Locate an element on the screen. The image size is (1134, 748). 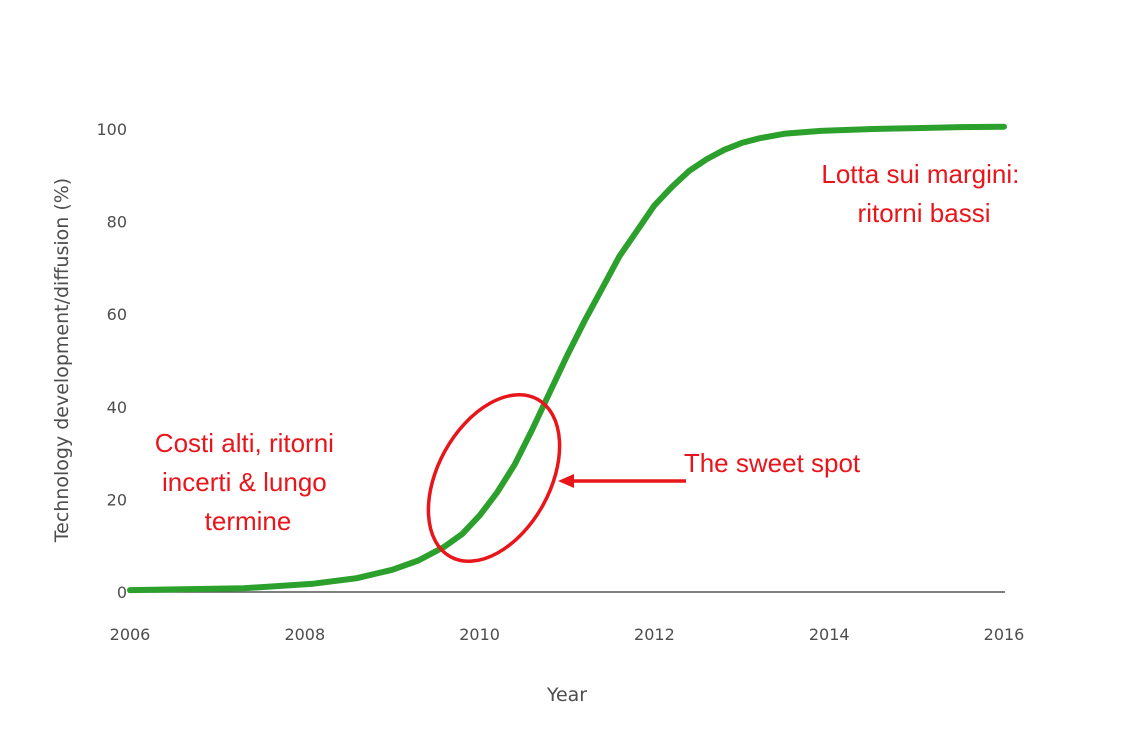
sweet-spot-ellipse is located at coordinates (494, 478).